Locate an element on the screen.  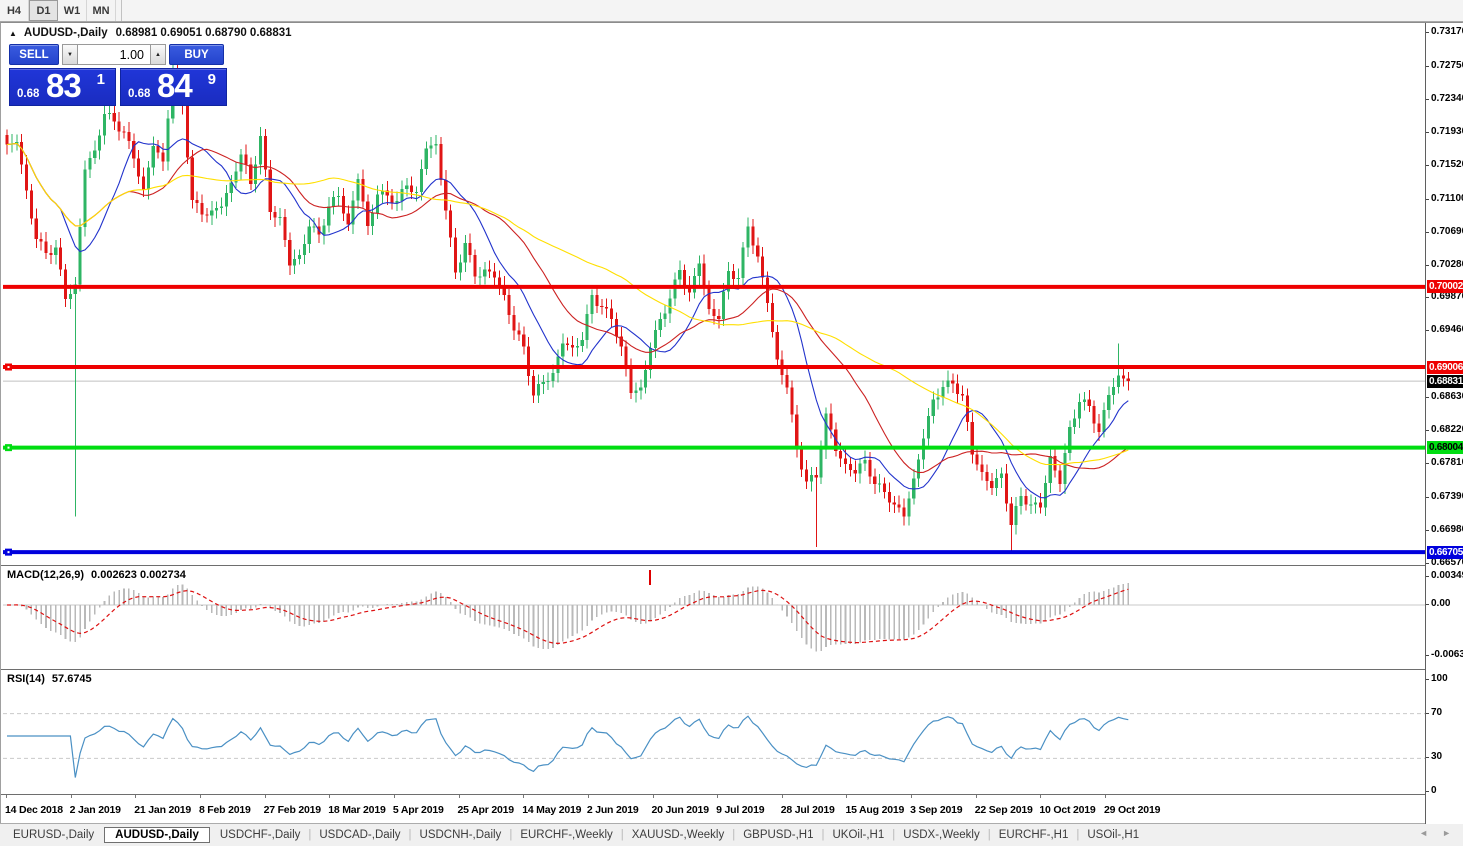
tab-usoil-h1: USOil-,H1 is located at coordinates (1113, 835).